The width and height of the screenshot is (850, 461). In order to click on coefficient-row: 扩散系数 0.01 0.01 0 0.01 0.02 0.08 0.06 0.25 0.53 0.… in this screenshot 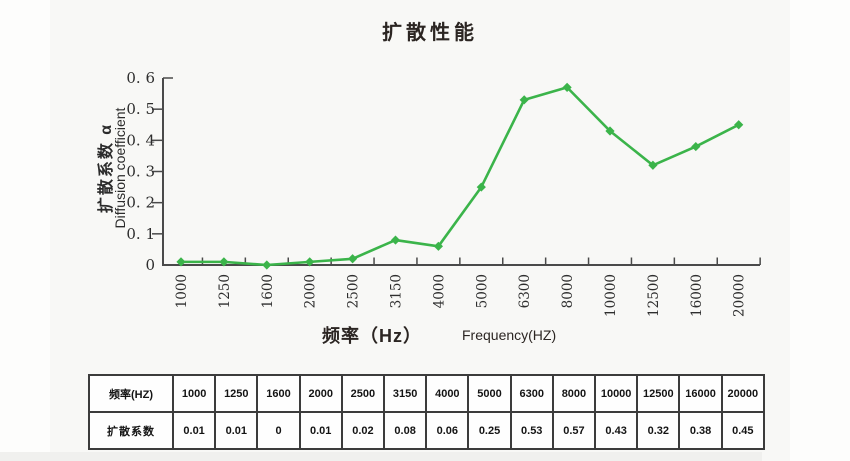, I will do `click(427, 430)`.